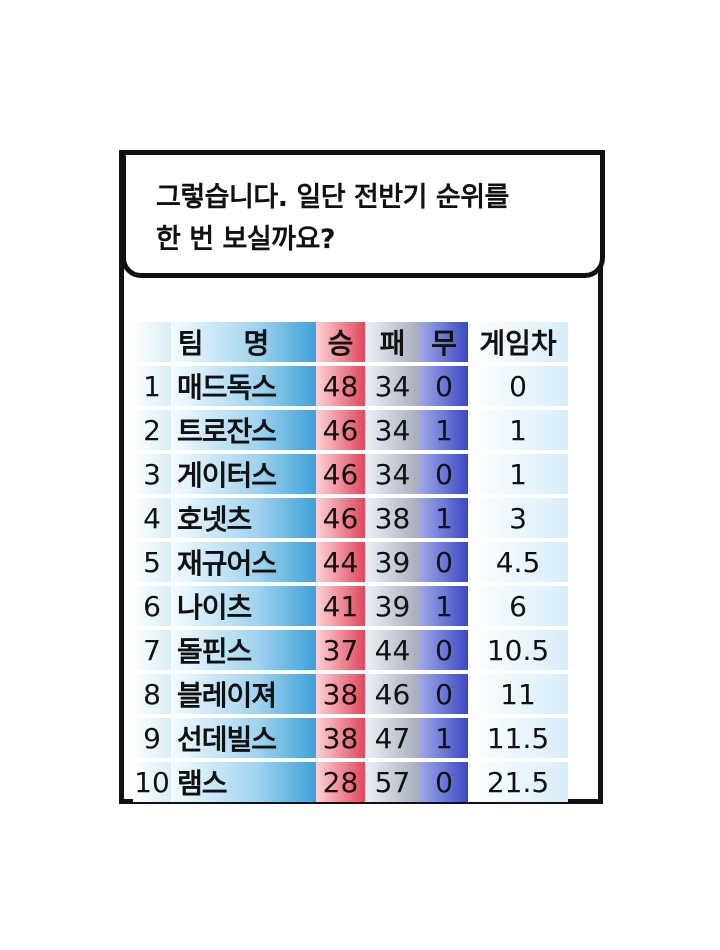  I want to click on table-header-row: 팀명 승 패 무 게임차, so click(350, 342).